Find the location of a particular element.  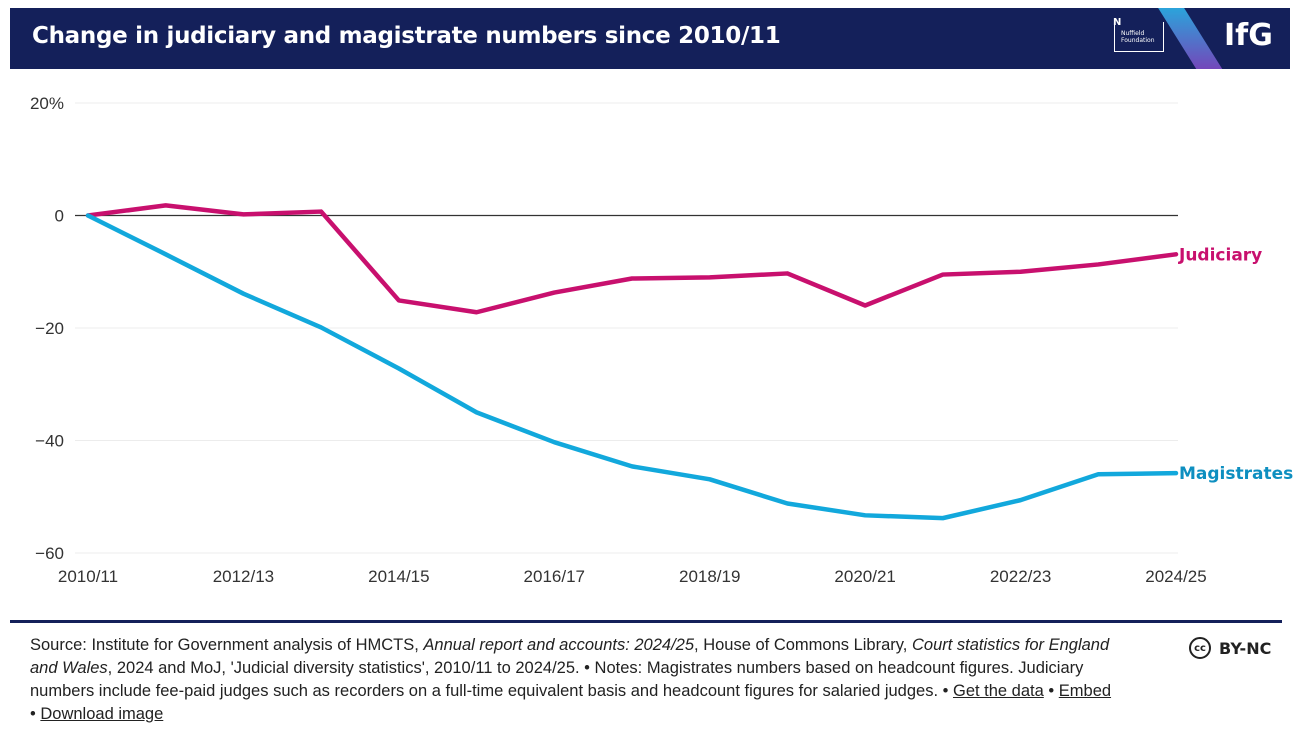

source-title: Annual report and accounts: 2024/25 is located at coordinates (559, 645).